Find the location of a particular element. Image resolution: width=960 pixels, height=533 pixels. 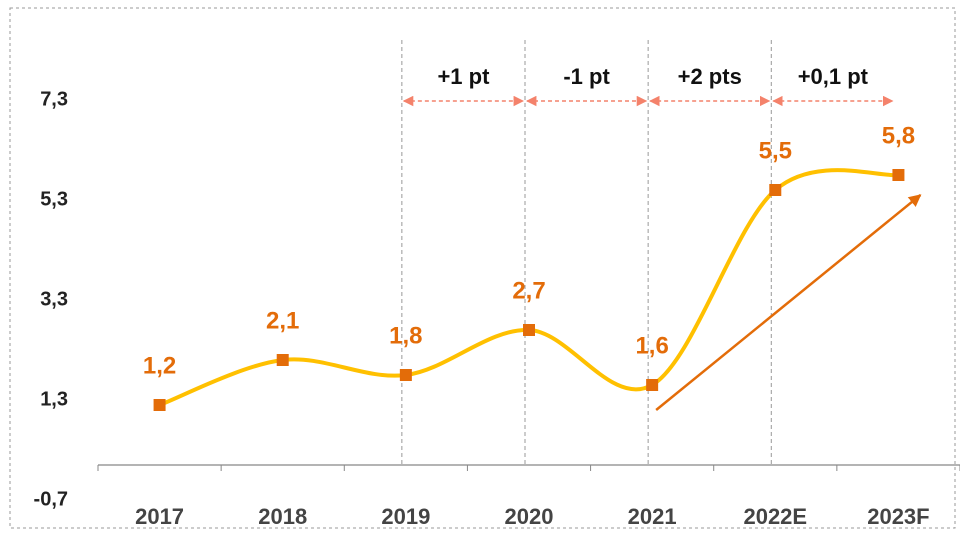

x-tick-label: 2020 is located at coordinates (529, 516).